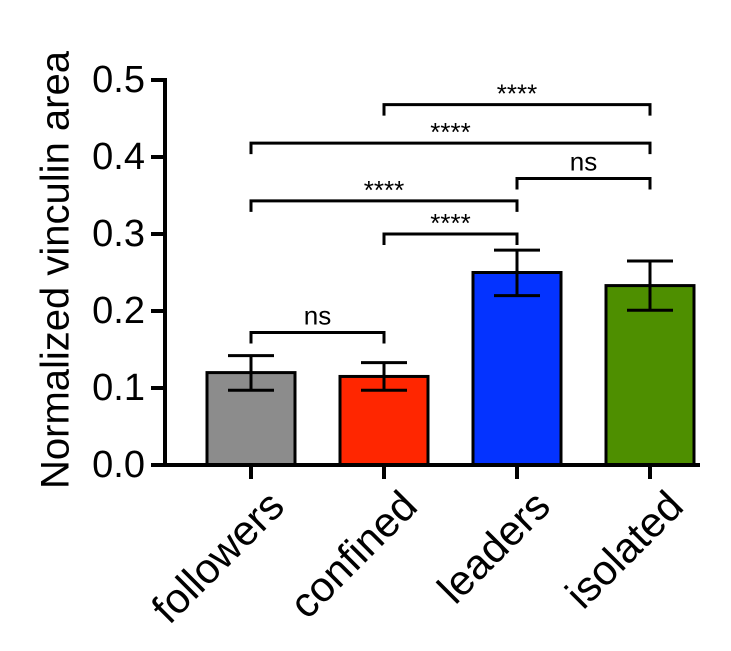 This screenshot has height=651, width=731. What do you see at coordinates (624, 550) in the screenshot?
I see `x-tick-label-isolated: isolated` at bounding box center [624, 550].